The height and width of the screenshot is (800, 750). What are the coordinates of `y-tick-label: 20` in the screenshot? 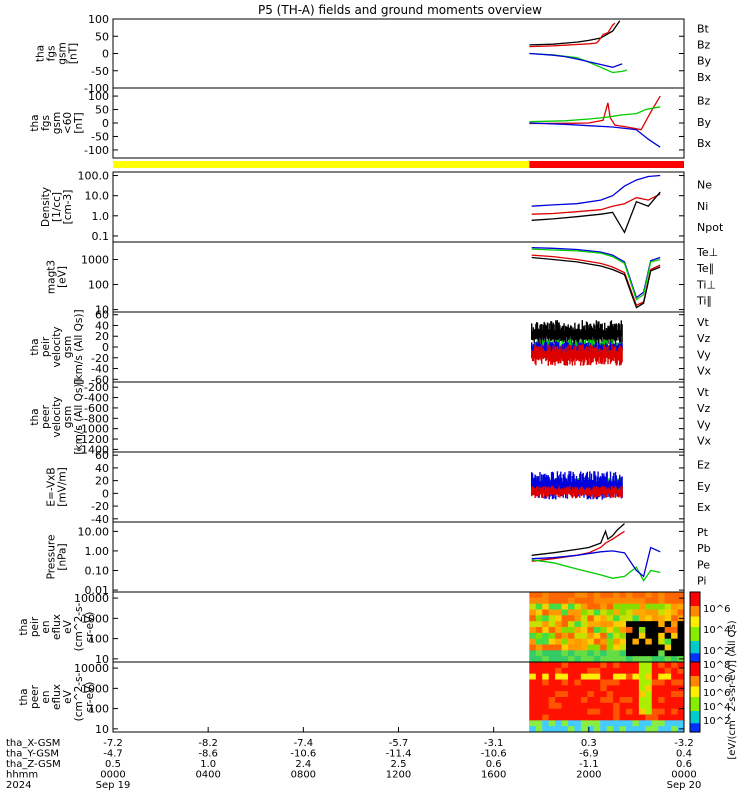 It's located at (102, 481).